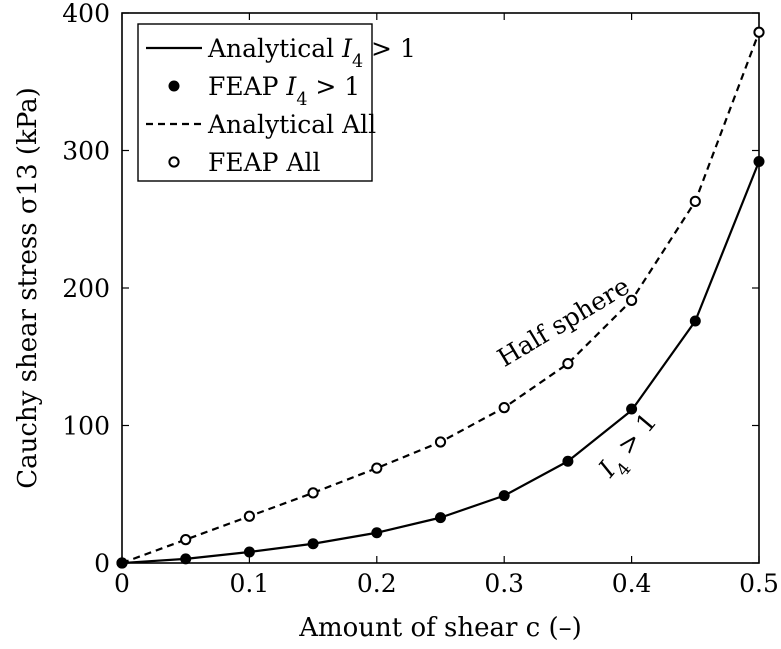 The width and height of the screenshot is (781, 649). Describe the element at coordinates (86, 426) in the screenshot. I see `y-tick-label: 100` at that location.